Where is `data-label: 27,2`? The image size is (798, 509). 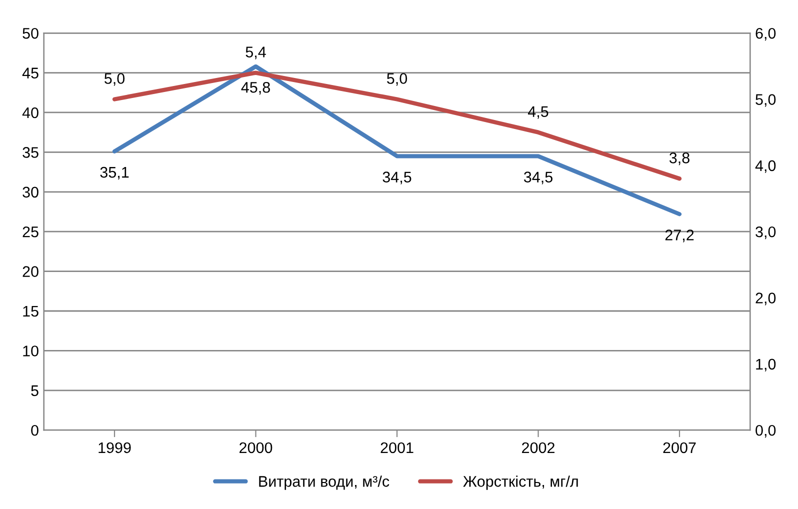
data-label: 27,2 is located at coordinates (679, 236).